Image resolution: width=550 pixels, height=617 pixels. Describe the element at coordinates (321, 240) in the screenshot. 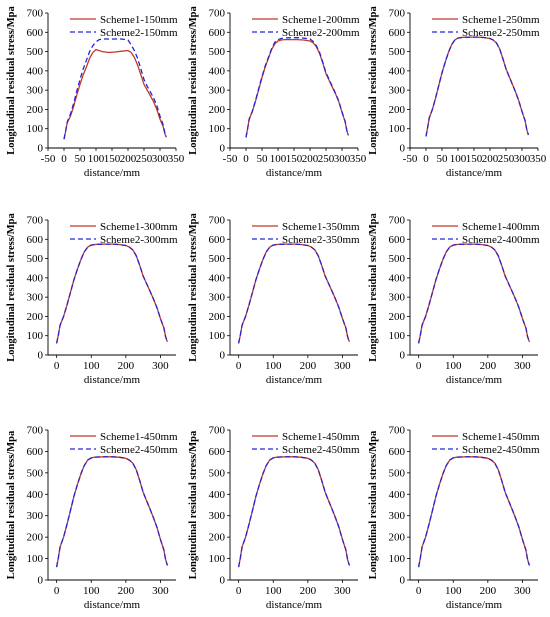

I see `legend-label: Scheme2-350mm` at that location.